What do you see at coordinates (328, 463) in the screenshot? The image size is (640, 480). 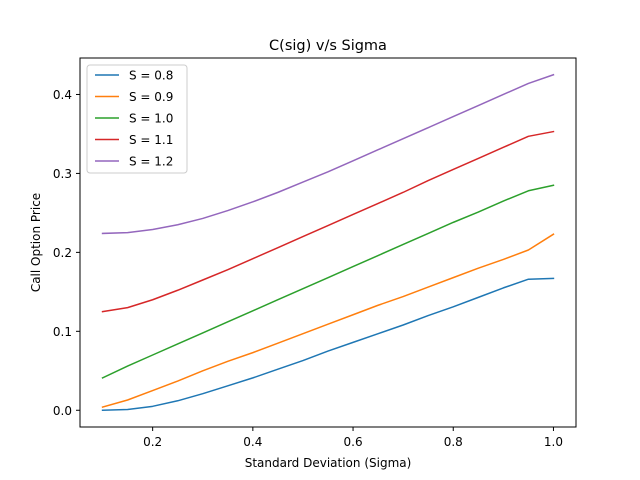 I see `x-axis-label: Standard Deviation (Sigma)` at bounding box center [328, 463].